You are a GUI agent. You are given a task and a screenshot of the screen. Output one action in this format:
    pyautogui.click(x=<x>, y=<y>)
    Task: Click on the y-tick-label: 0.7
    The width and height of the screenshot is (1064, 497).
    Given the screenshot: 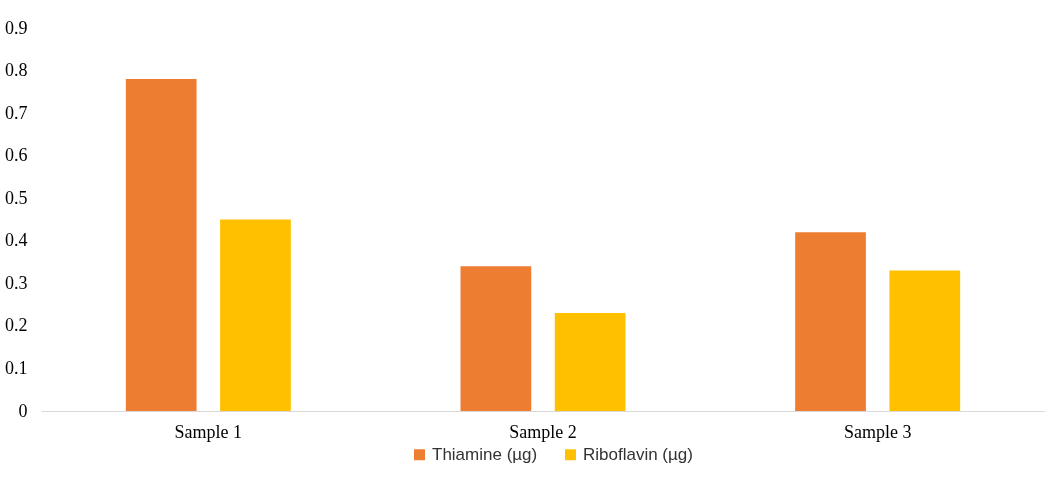 What is the action you would take?
    pyautogui.click(x=16, y=112)
    